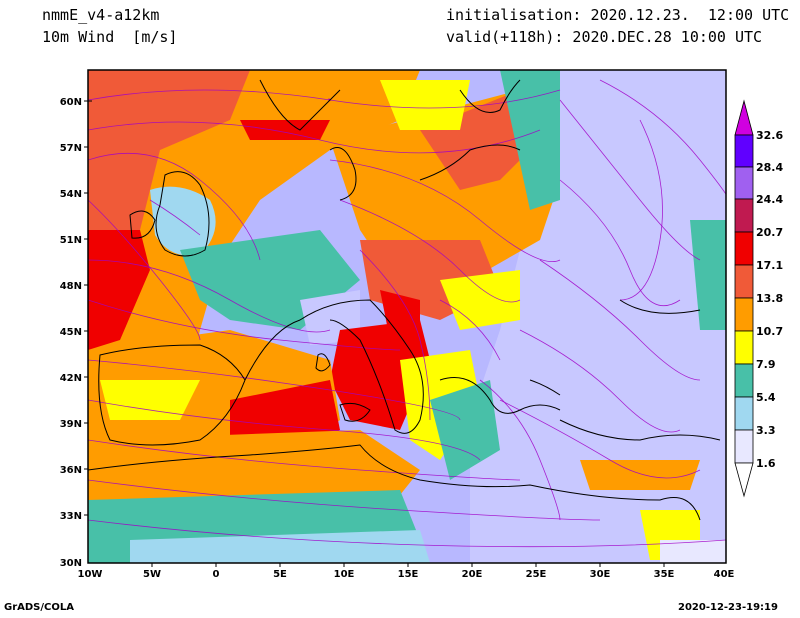  I want to click on footer-software: GrADS/COLA, so click(39, 607).